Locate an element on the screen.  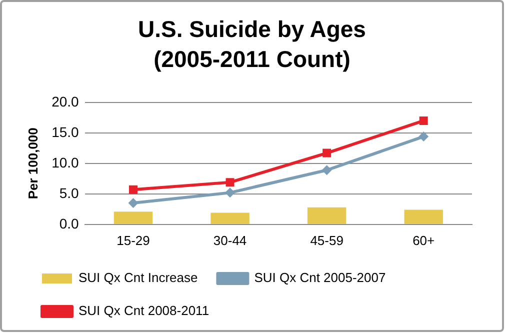
y-tick-label: 5.0 is located at coordinates (69, 192).